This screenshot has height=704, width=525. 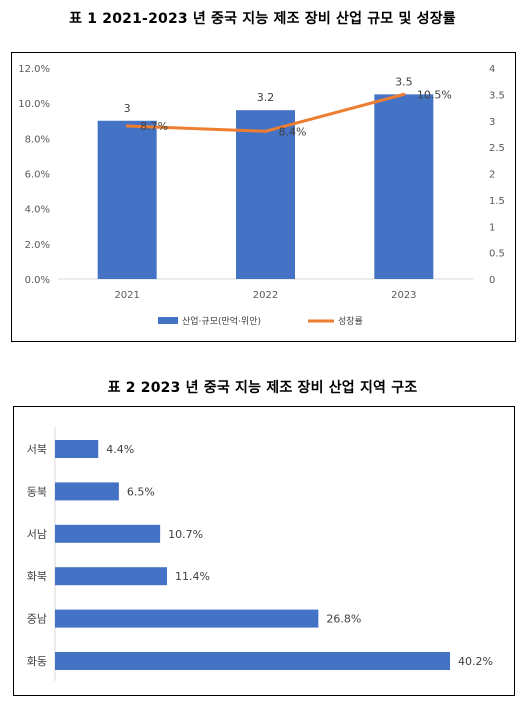 What do you see at coordinates (404, 81) in the screenshot?
I see `bar-data-label: 3.5` at bounding box center [404, 81].